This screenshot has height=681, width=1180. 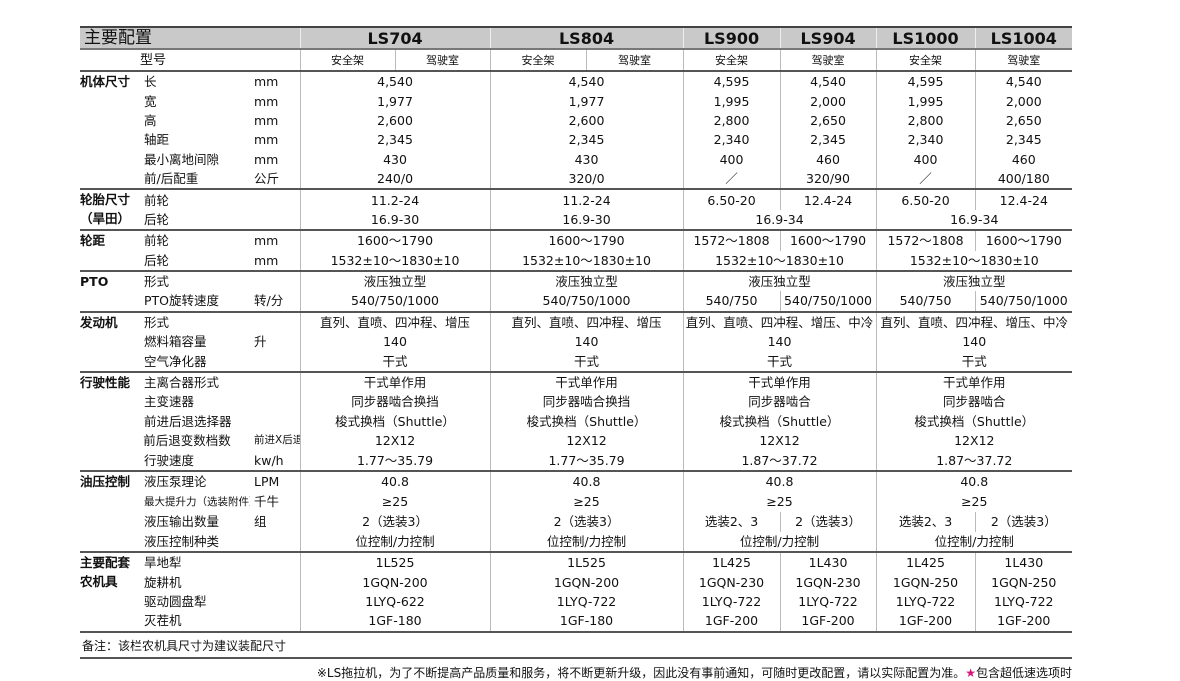 What do you see at coordinates (1023, 200) in the screenshot?
I see `value-text: 12.4-24` at bounding box center [1023, 200].